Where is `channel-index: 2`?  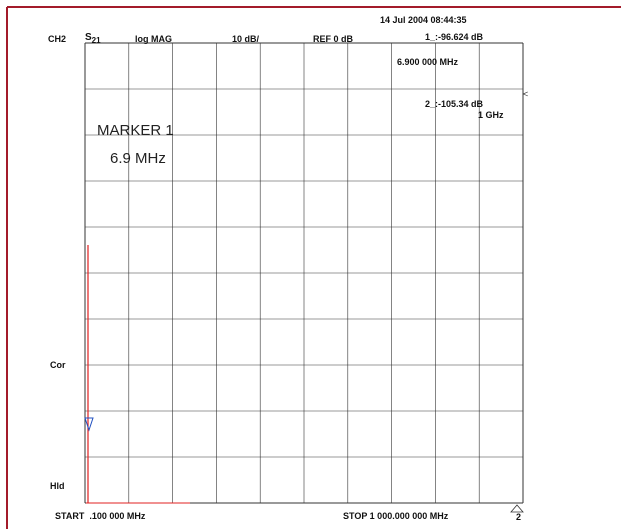
channel-index: 2 is located at coordinates (519, 517).